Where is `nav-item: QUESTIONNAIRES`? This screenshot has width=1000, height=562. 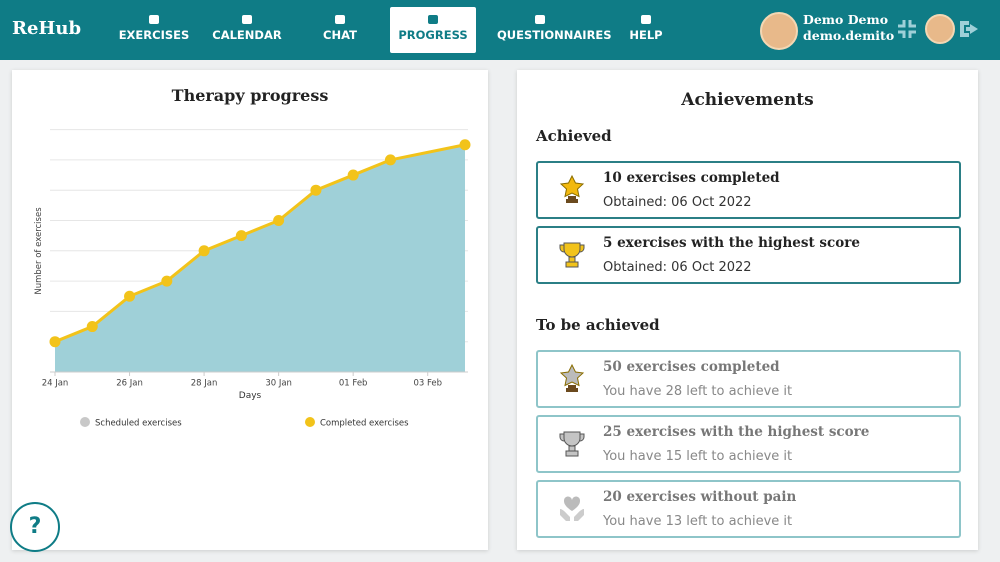
nav-item: QUESTIONNAIRES is located at coordinates (554, 30).